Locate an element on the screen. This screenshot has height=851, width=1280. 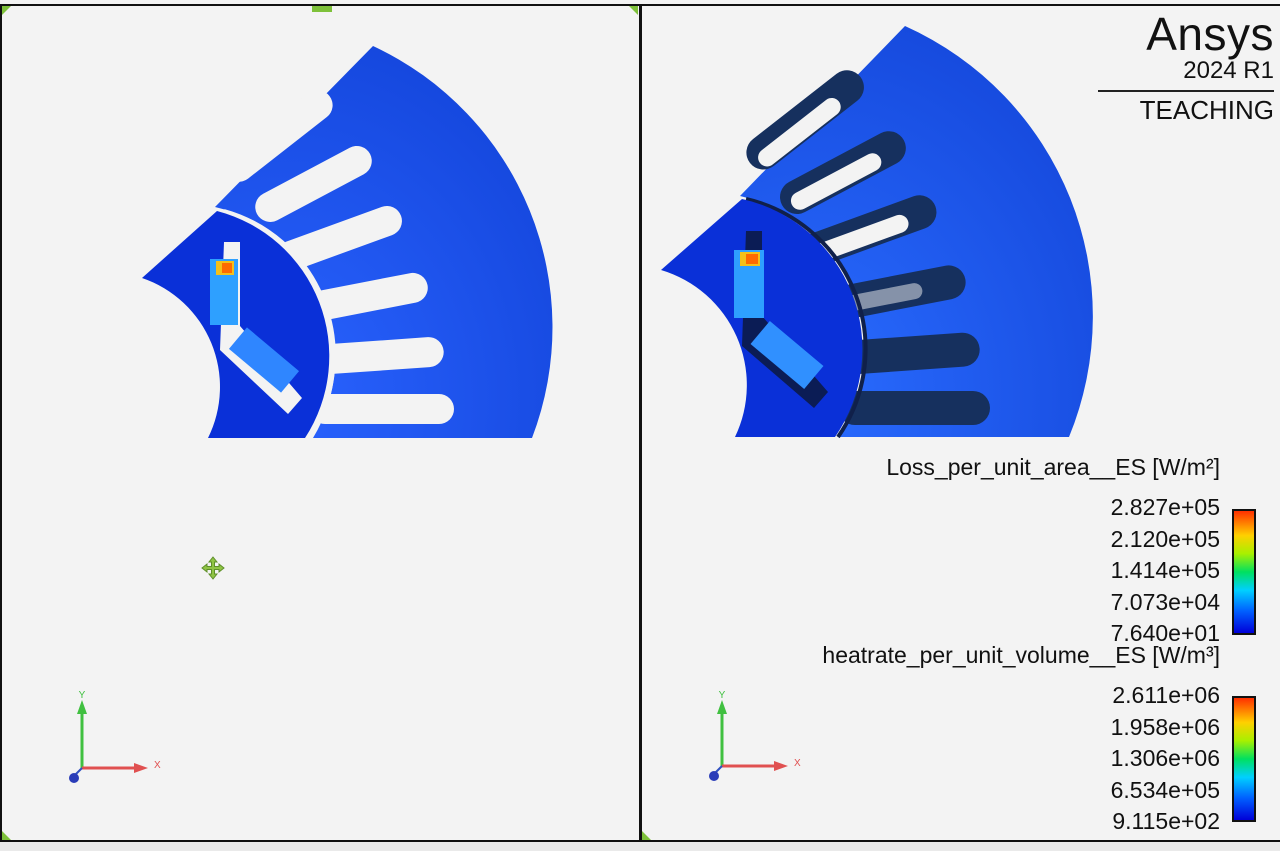
brand-version: 2024 R1 is located at coordinates (1228, 70).